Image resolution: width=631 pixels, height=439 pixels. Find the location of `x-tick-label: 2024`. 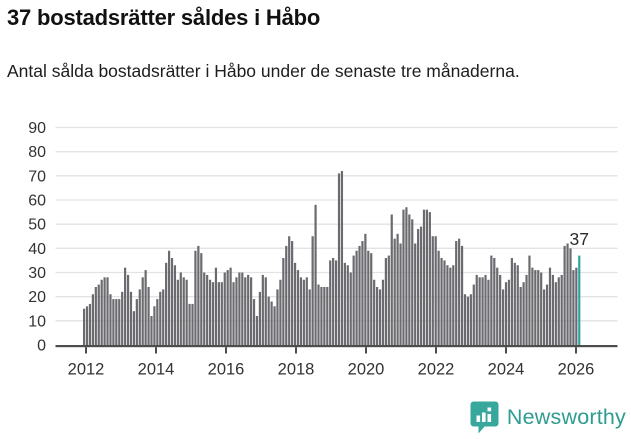

x-tick-label: 2024 is located at coordinates (506, 370).